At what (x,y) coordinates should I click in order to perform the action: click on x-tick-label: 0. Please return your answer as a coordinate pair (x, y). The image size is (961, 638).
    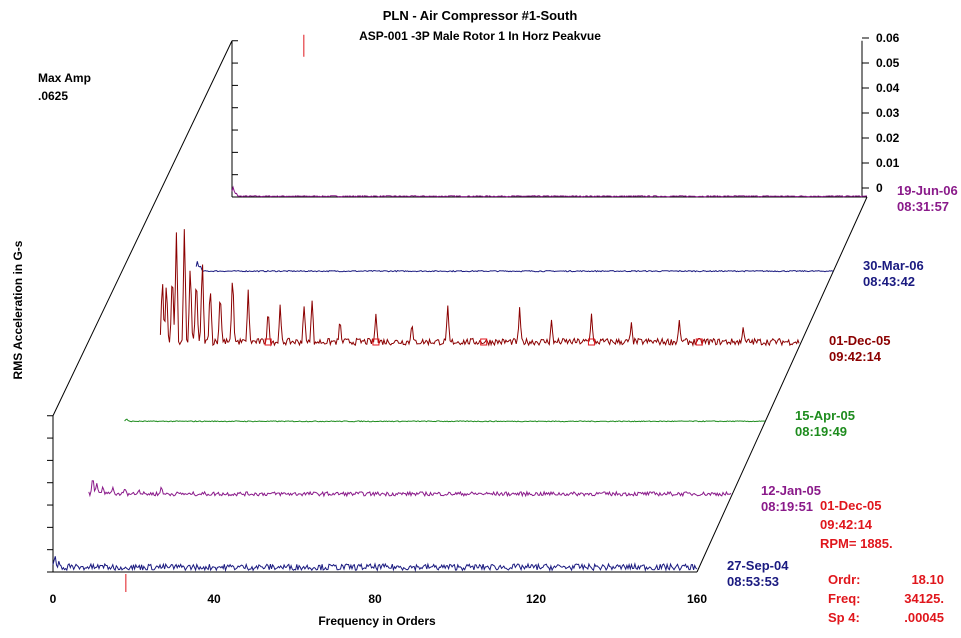
    Looking at the image, I should click on (53, 599).